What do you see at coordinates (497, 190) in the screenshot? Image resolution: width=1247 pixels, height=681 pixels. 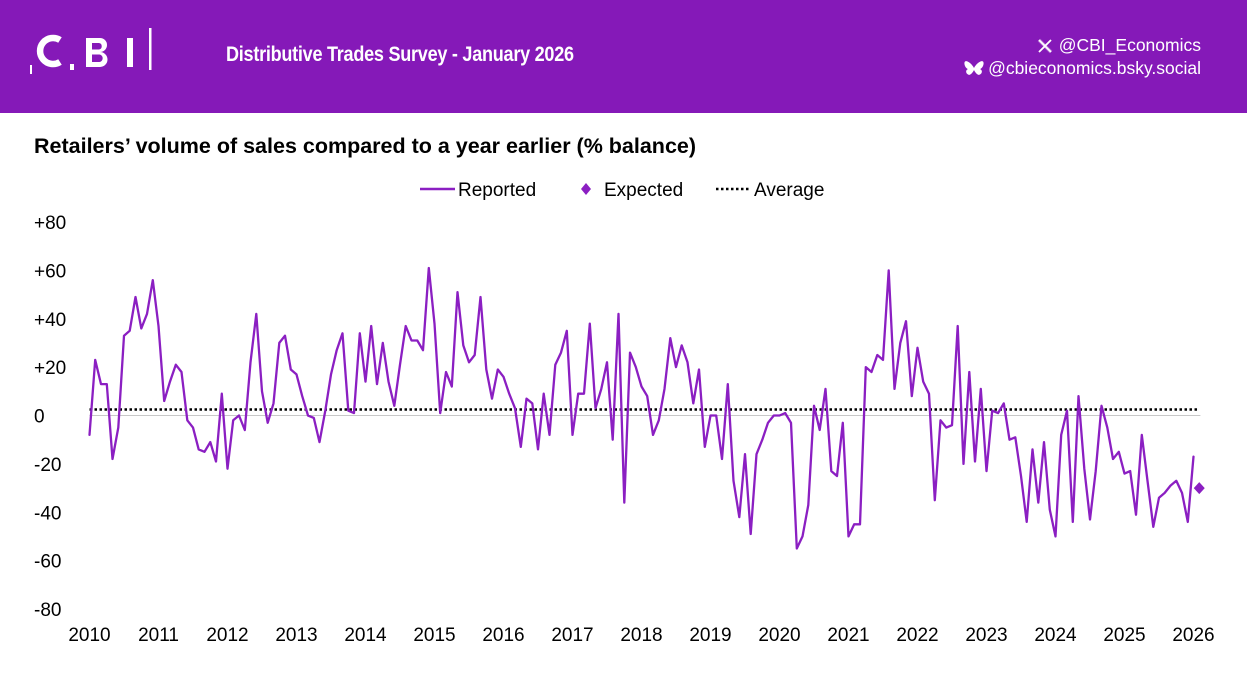 I see `legend-reported-label: Reported` at bounding box center [497, 190].